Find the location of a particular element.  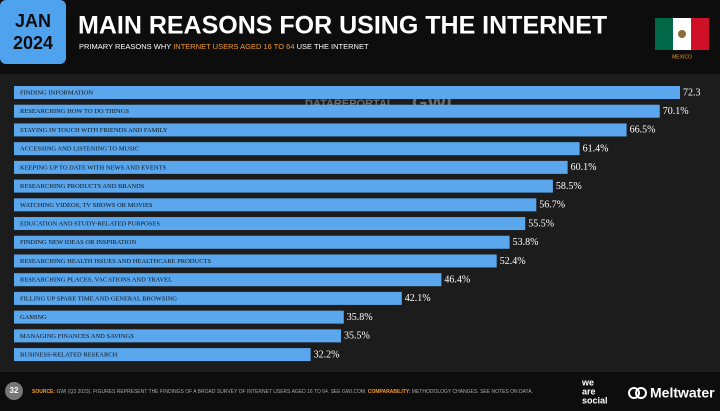

meltwater-logo is located at coordinates (637, 393).